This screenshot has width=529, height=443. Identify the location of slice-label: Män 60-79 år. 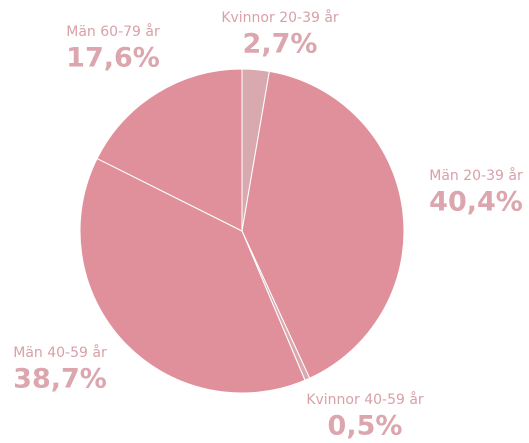
(113, 31).